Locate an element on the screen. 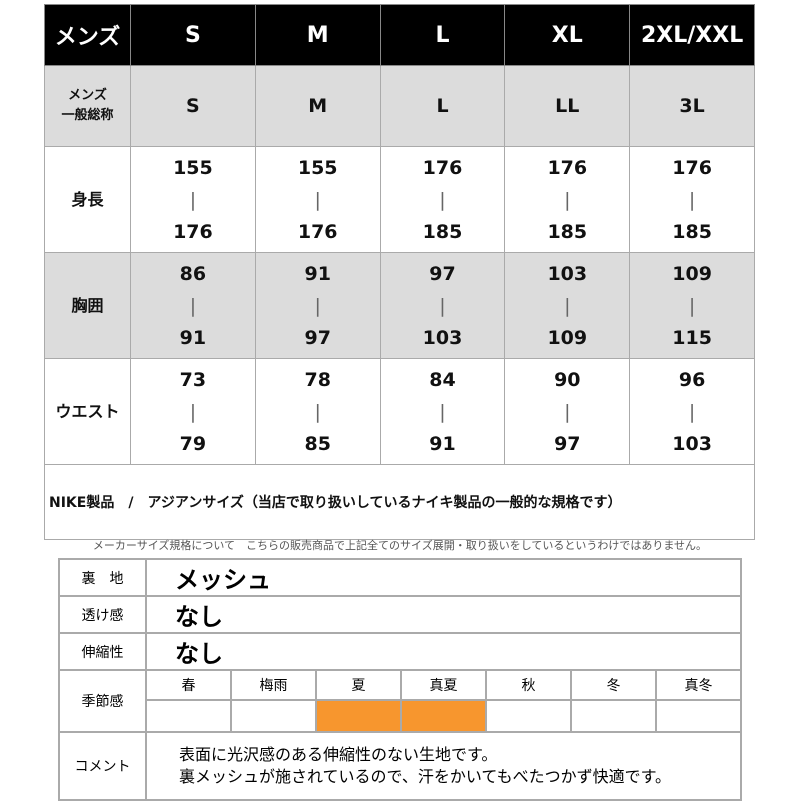  lining-label: 裏 地 is located at coordinates (102, 577).